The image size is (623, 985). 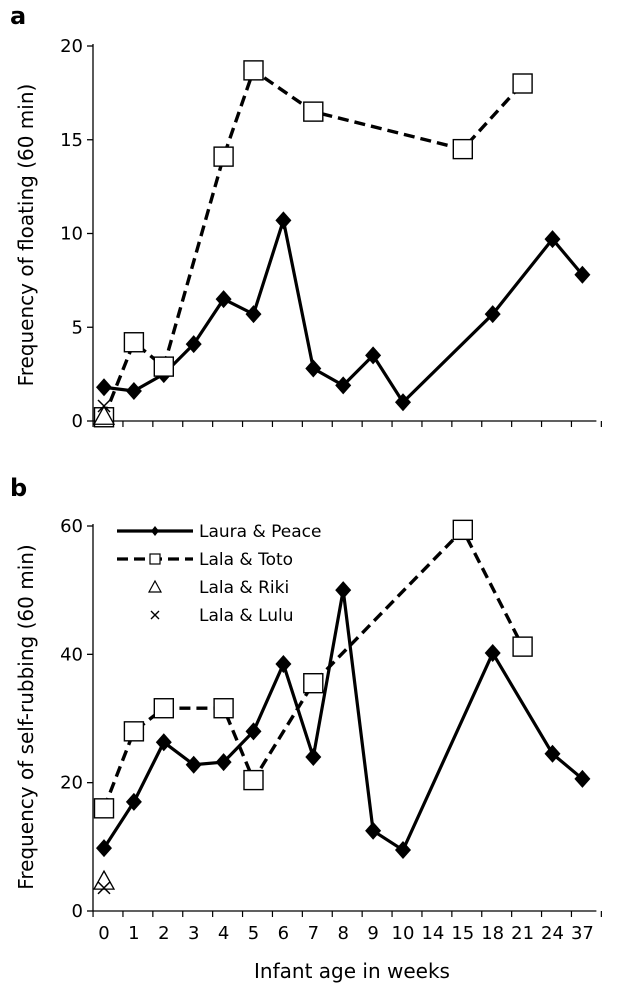 I want to click on panel-b-series-lala-lulu-point, so click(x=104, y=888).